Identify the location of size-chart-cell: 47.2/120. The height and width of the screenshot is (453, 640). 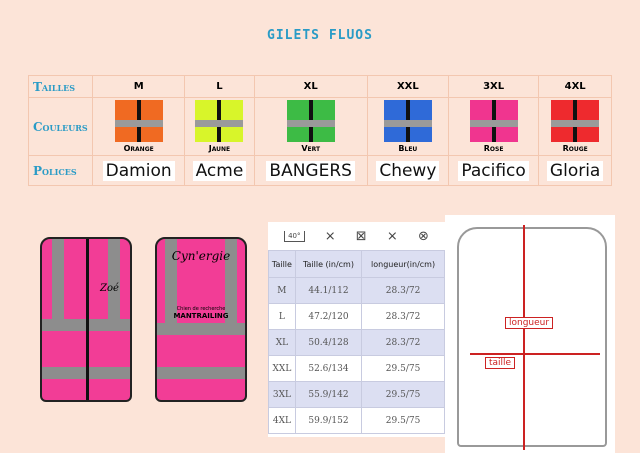
(328, 316).